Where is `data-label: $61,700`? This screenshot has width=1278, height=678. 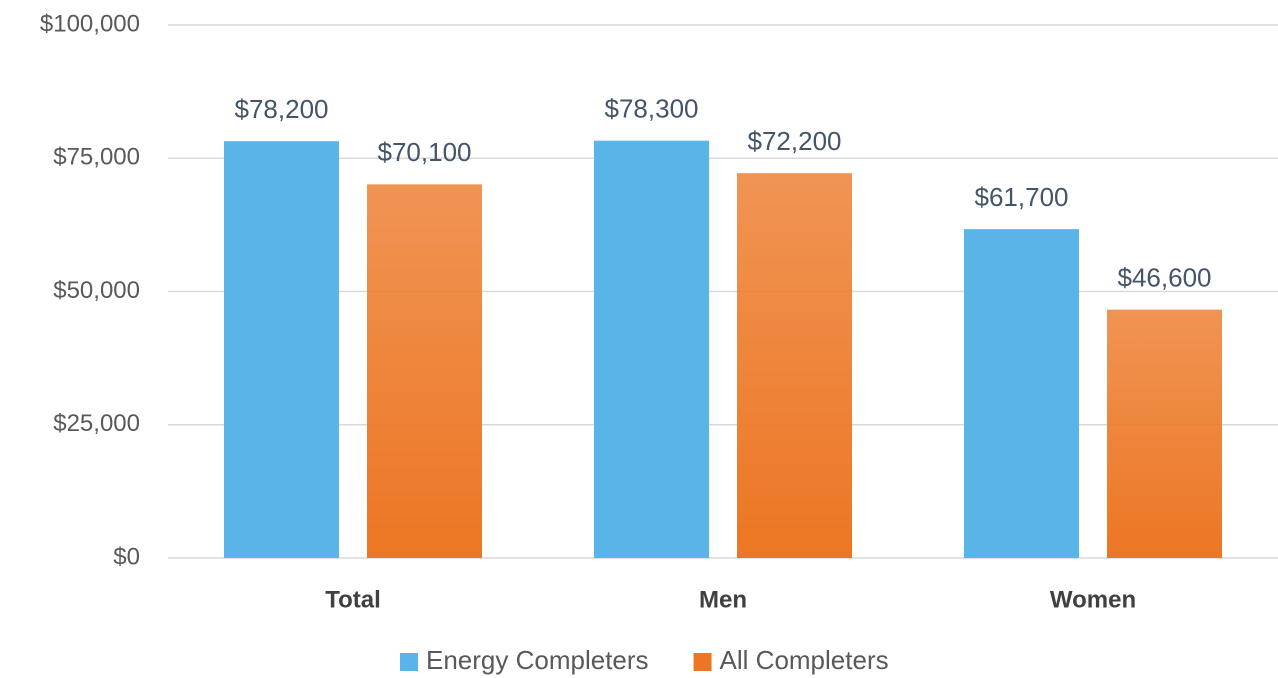
data-label: $61,700 is located at coordinates (1022, 197).